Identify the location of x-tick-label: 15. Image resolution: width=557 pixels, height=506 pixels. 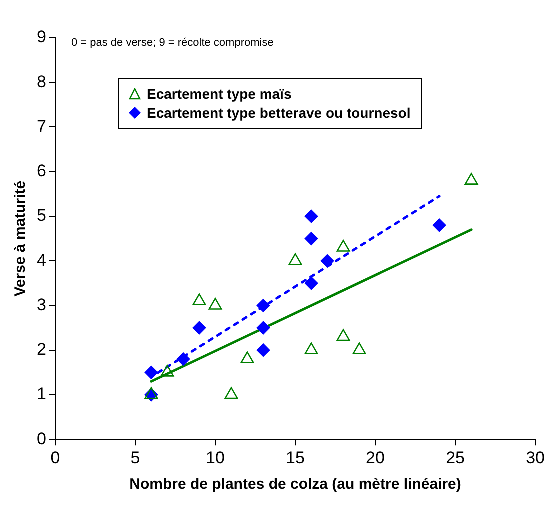
(295, 458).